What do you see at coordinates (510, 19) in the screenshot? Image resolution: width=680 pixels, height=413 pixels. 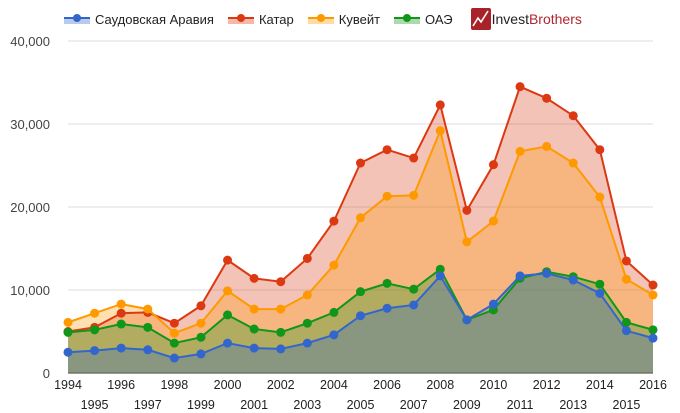 I see `logo-text-invest: Invest` at bounding box center [510, 19].